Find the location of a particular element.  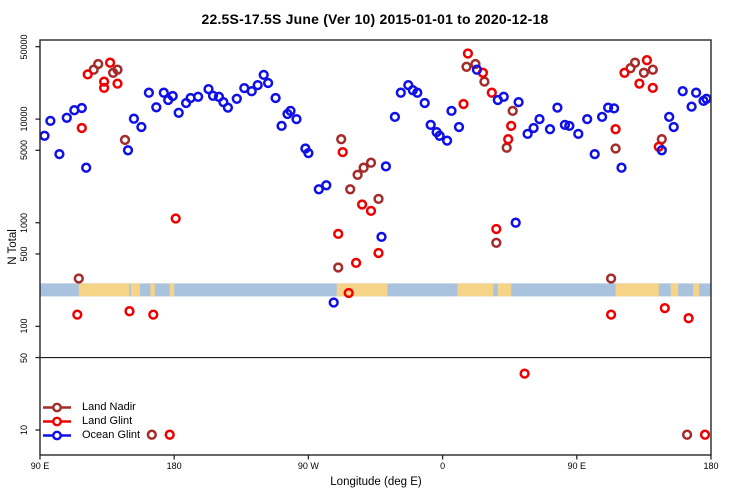

y-tick-label: 50 is located at coordinates (24, 357).